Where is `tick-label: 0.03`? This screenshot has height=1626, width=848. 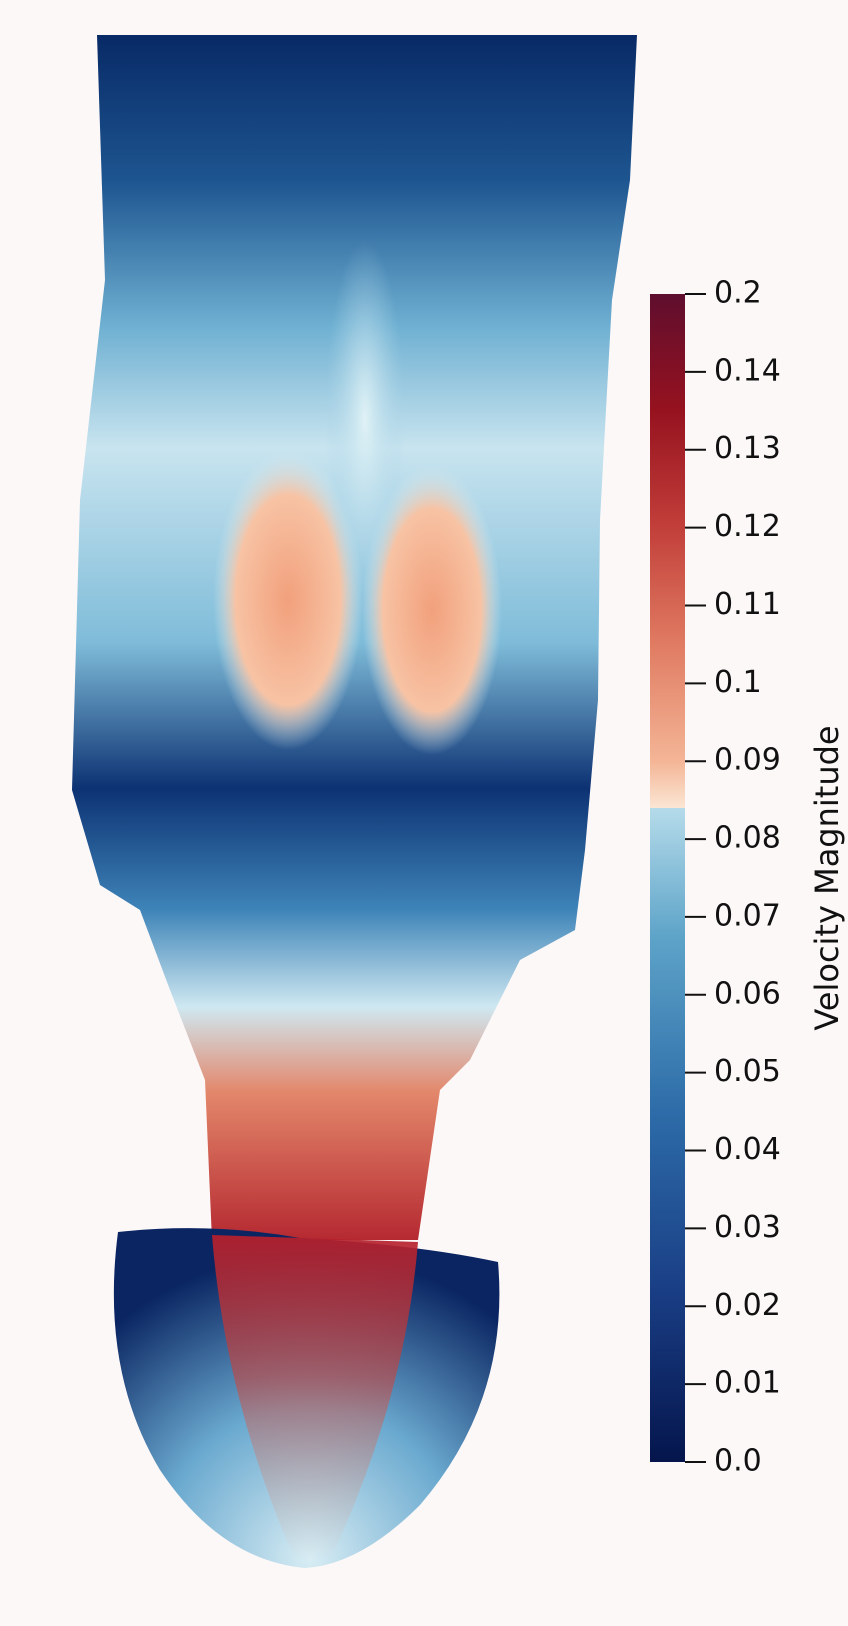 tick-label: 0.03 is located at coordinates (747, 1227).